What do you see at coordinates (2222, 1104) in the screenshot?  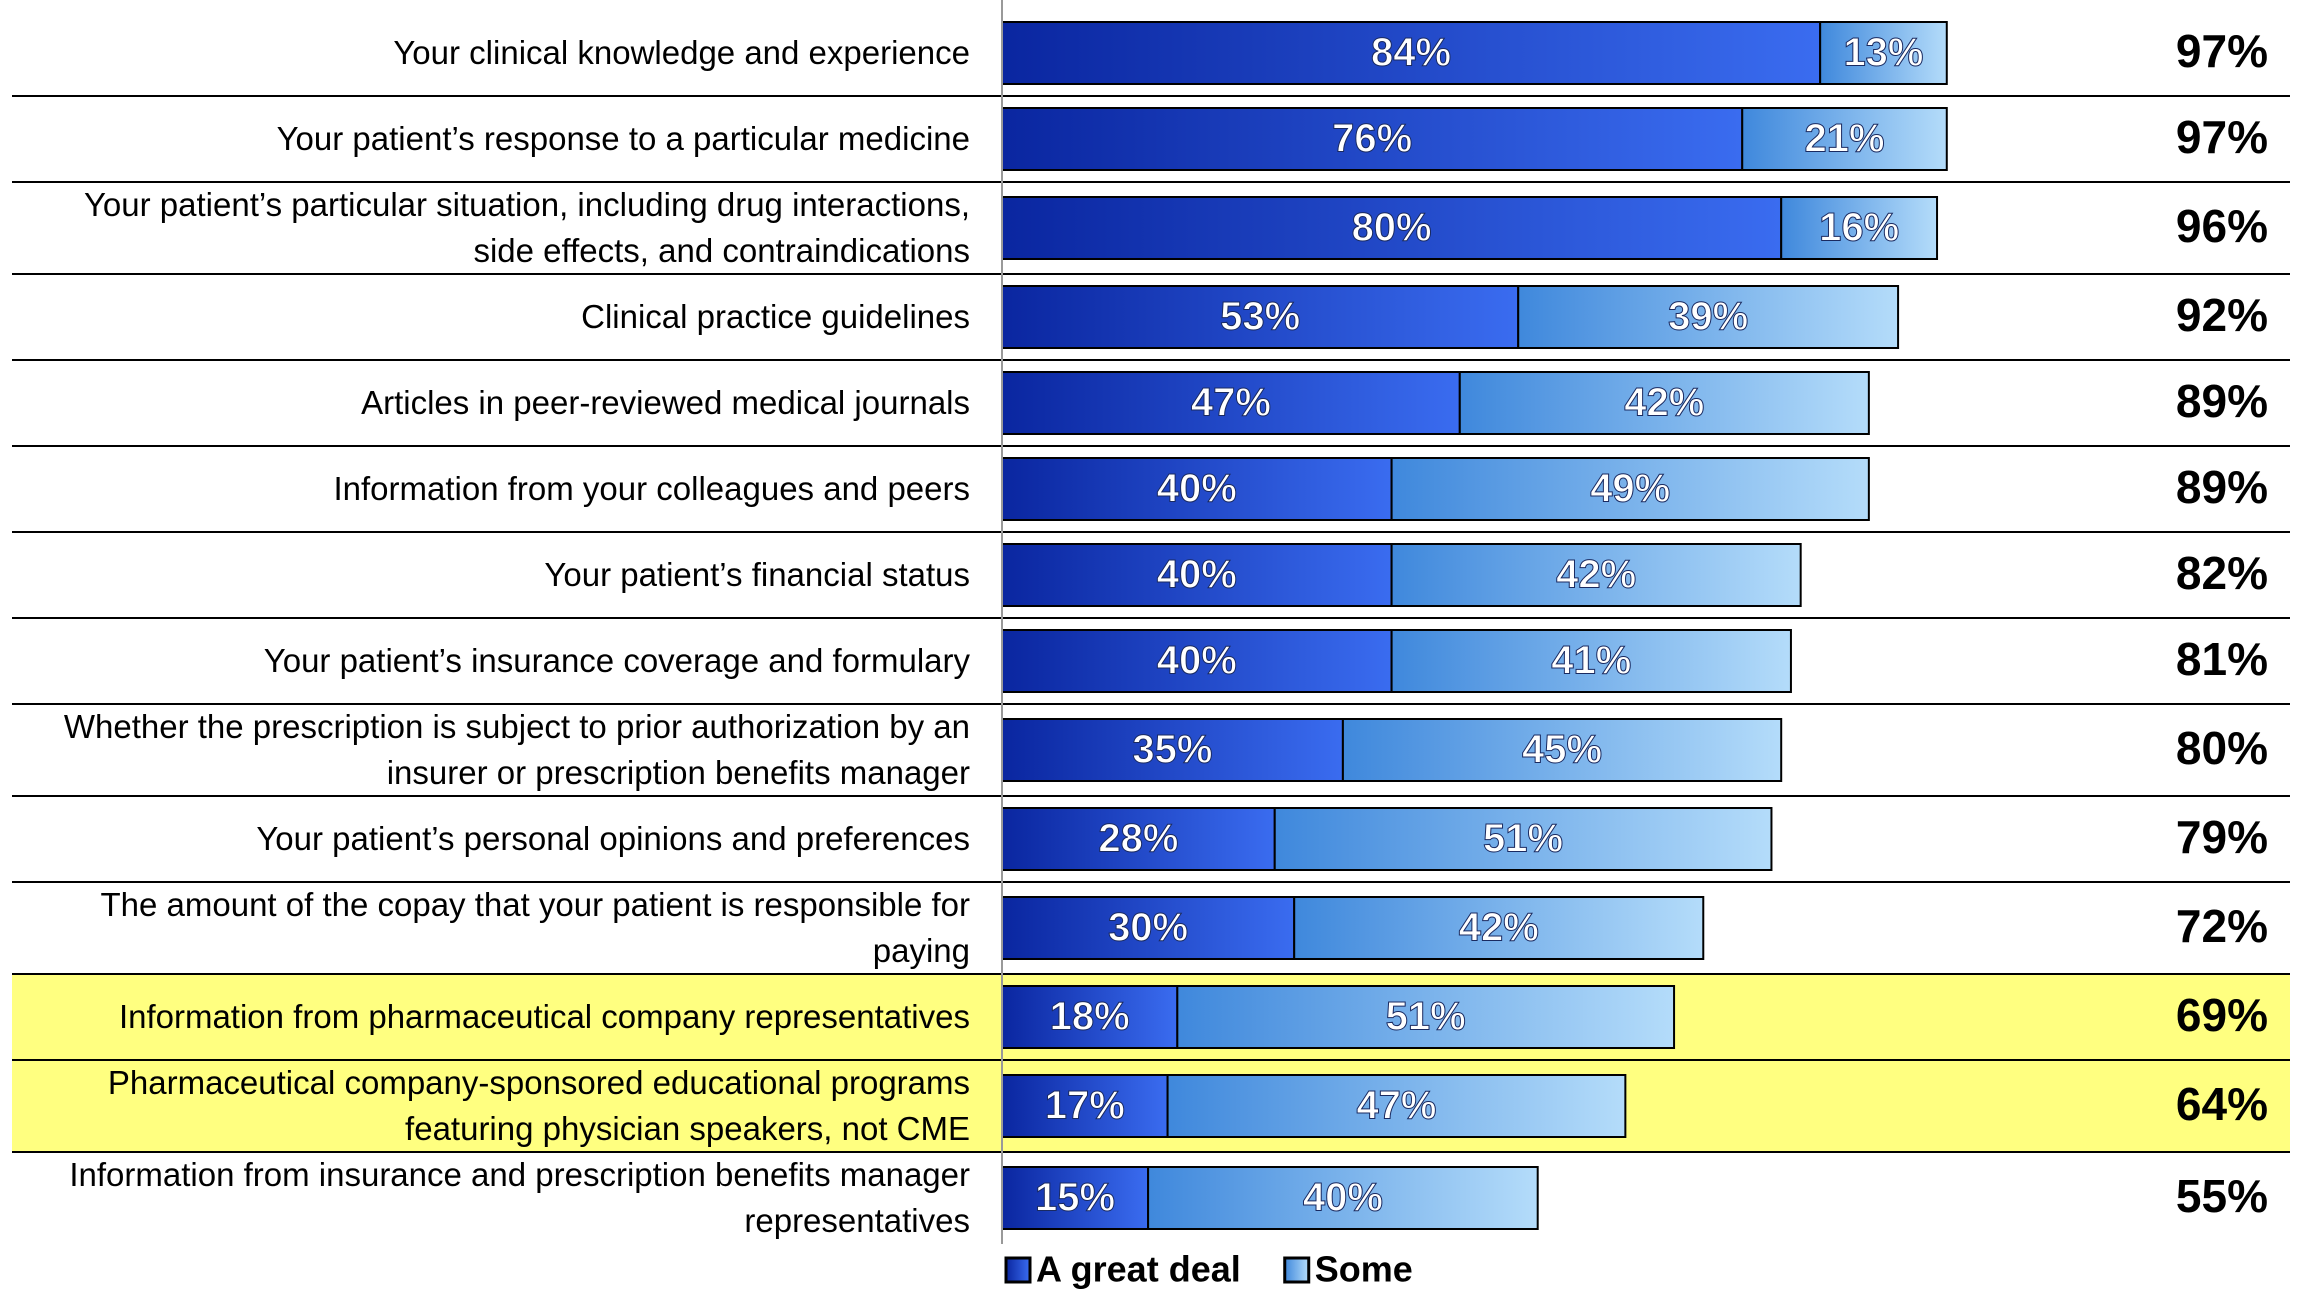 I see `total-label: 64%` at bounding box center [2222, 1104].